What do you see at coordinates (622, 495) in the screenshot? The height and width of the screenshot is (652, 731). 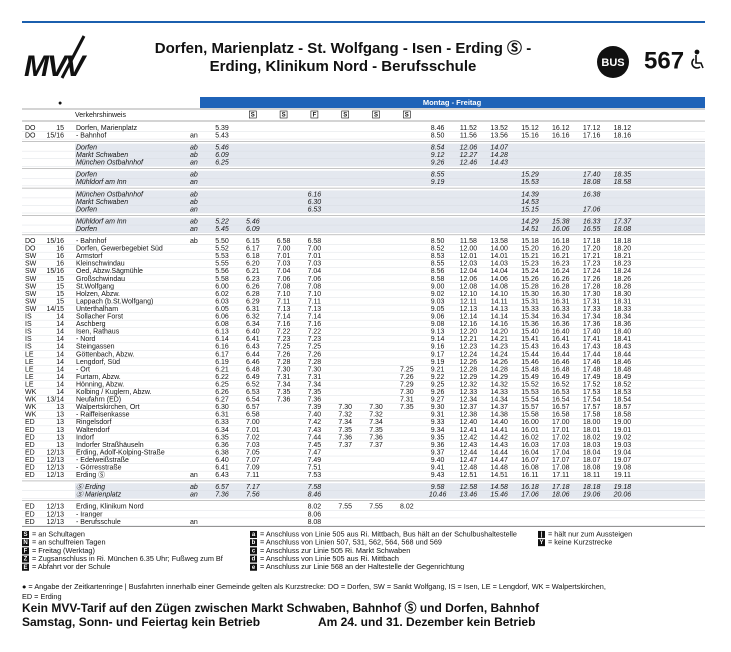 I see `departure-time: 20.06` at bounding box center [622, 495].